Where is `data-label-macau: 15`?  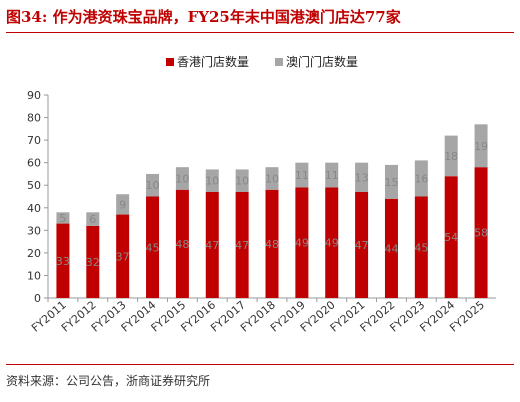 data-label-macau: 15 is located at coordinates (391, 182).